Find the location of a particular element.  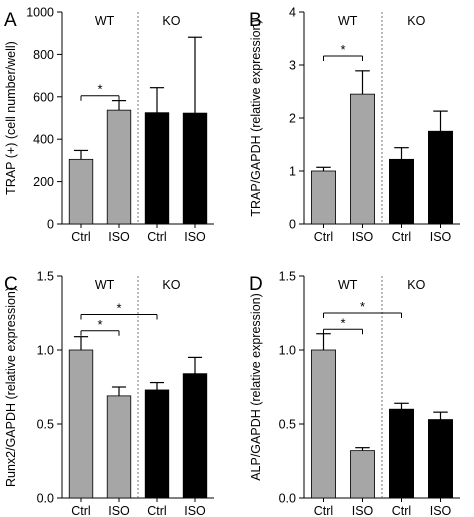

panel-label: B is located at coordinates (255, 20).